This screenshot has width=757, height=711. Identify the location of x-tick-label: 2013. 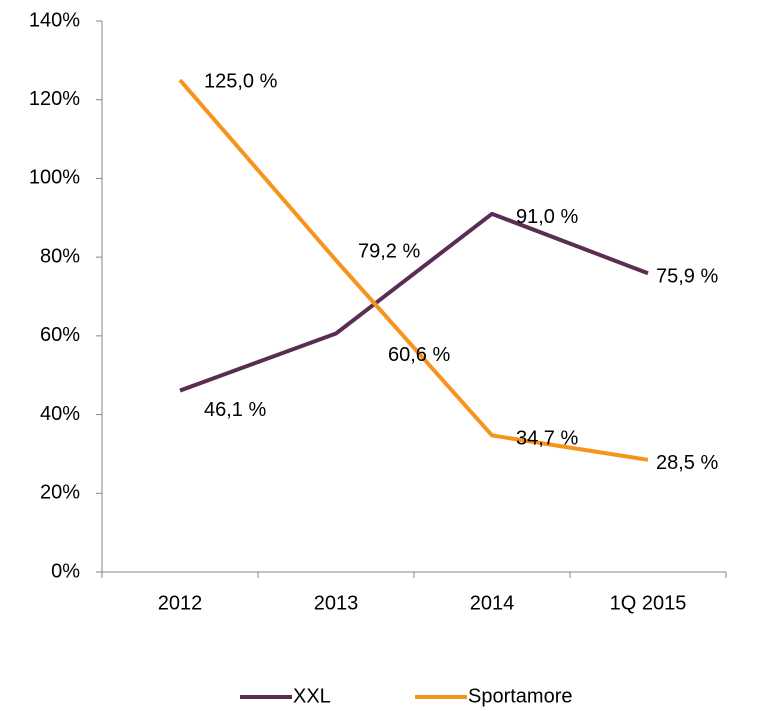
(336, 603).